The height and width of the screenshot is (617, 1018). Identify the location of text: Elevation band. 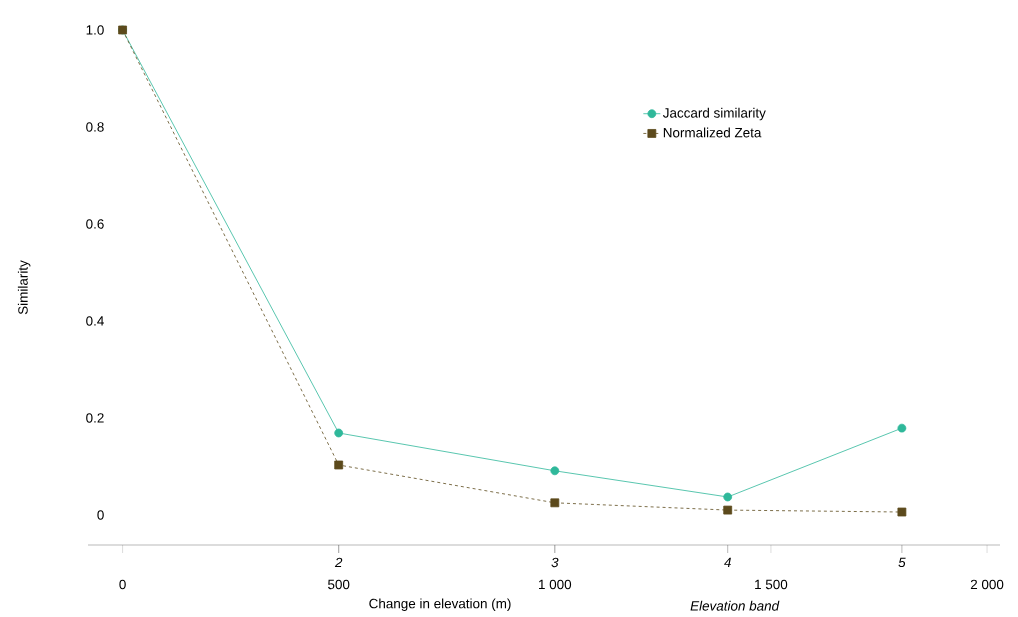
(735, 605).